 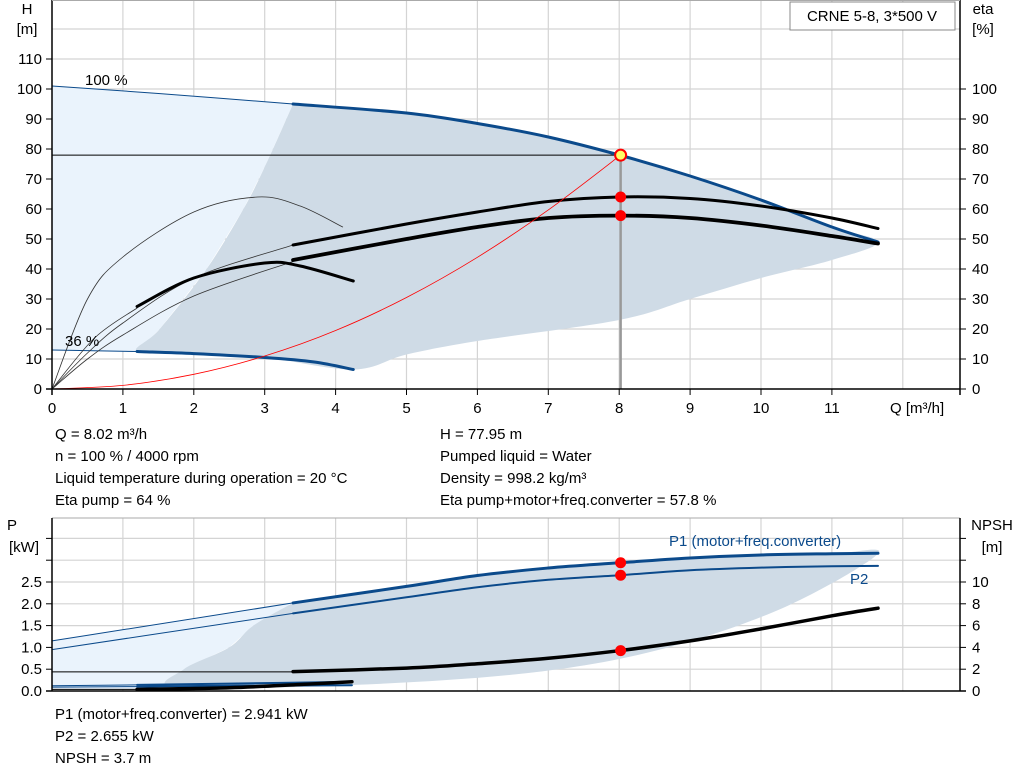 What do you see at coordinates (106, 80) in the screenshot?
I see `speed-label-100: 100 %` at bounding box center [106, 80].